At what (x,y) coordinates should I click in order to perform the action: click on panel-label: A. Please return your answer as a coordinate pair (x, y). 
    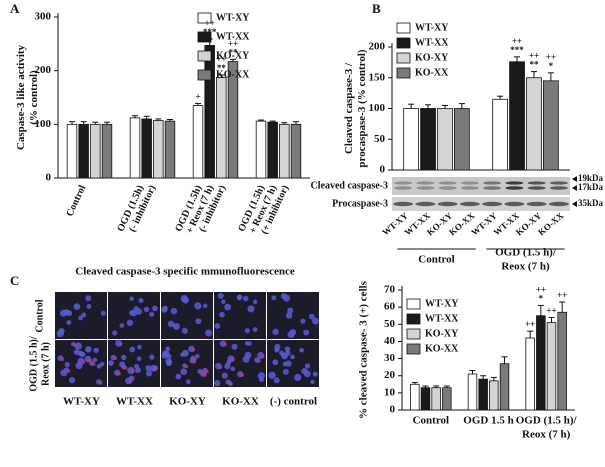
    Looking at the image, I should click on (15, 8).